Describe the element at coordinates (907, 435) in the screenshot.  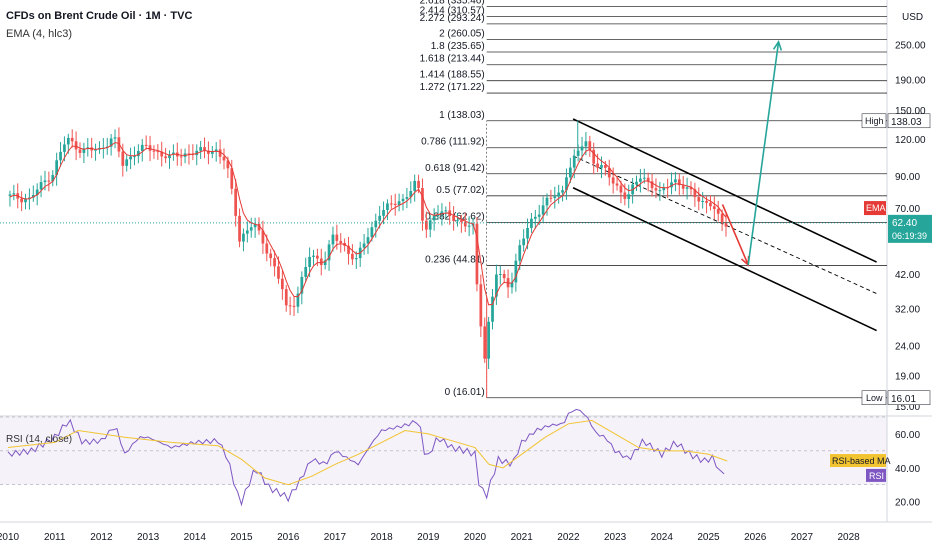
I see `rsi-tick-label: 60.00` at that location.